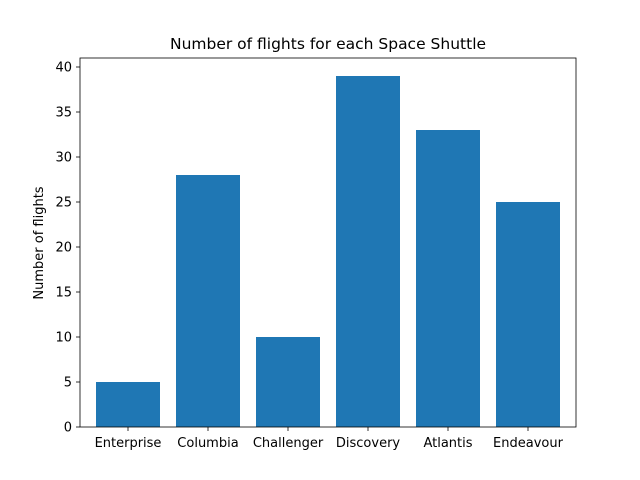 The width and height of the screenshot is (640, 480). Describe the element at coordinates (328, 44) in the screenshot. I see `chart-title: Number of flights for each Space Shuttle` at that location.